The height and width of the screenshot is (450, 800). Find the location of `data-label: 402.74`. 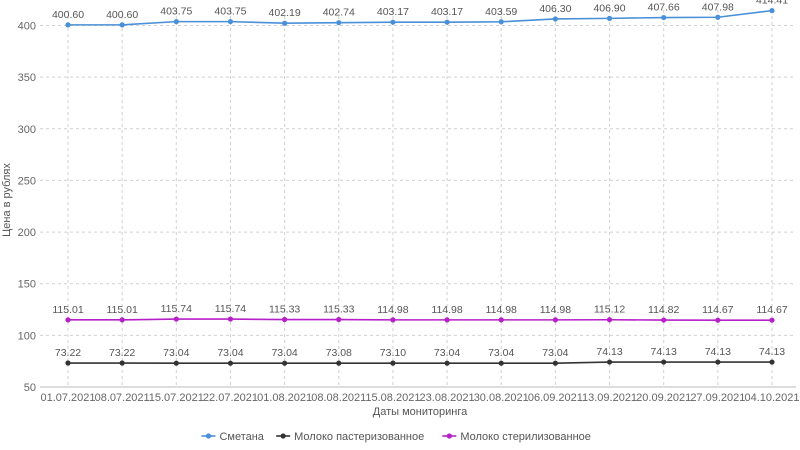

data-label: 402.74 is located at coordinates (339, 13).